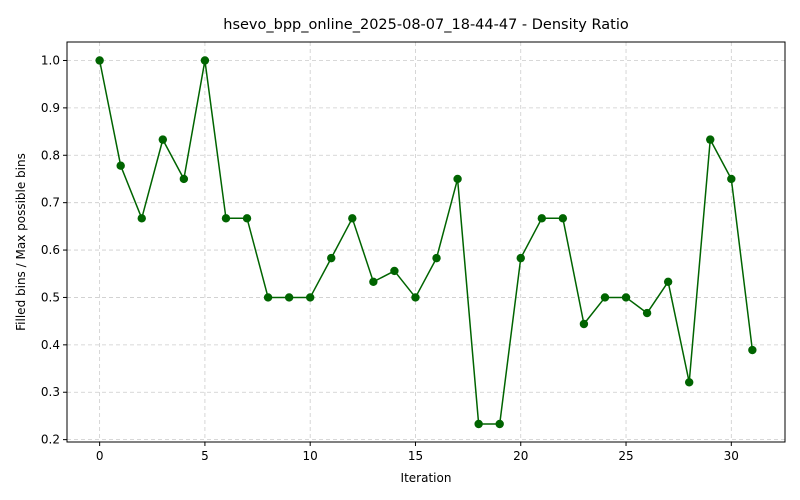 The height and width of the screenshot is (500, 800). What do you see at coordinates (50, 60) in the screenshot?
I see `y-tick-label: 1.0` at bounding box center [50, 60].